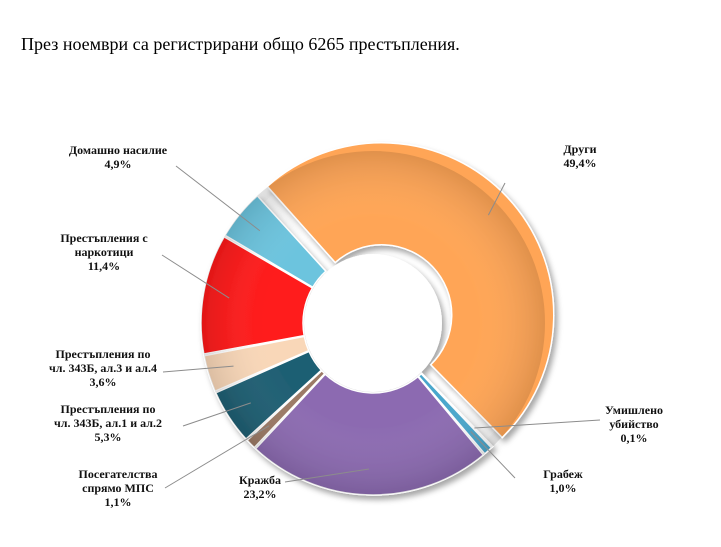 The width and height of the screenshot is (721, 547). What do you see at coordinates (579, 156) in the screenshot?
I see `slice-label-0: Други 49,4%` at bounding box center [579, 156].